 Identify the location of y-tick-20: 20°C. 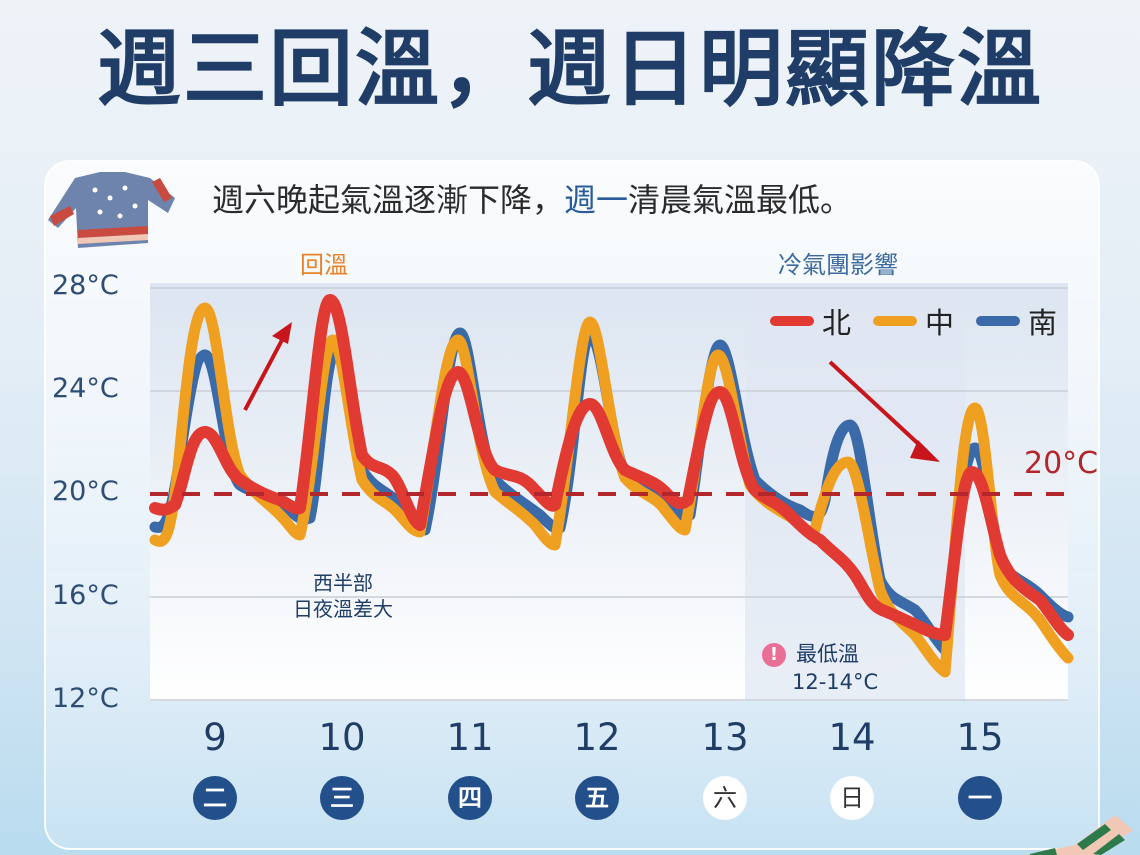
(85, 491).